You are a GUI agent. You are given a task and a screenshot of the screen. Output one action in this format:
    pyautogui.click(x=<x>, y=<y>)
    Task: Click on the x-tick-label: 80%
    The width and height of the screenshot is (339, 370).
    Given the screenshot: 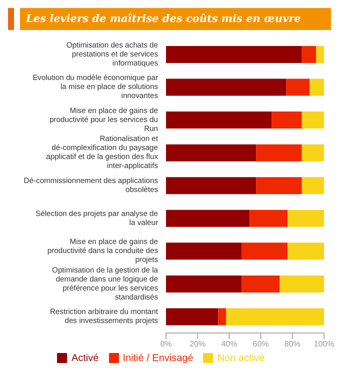 What is the action you would take?
    pyautogui.click(x=292, y=344)
    